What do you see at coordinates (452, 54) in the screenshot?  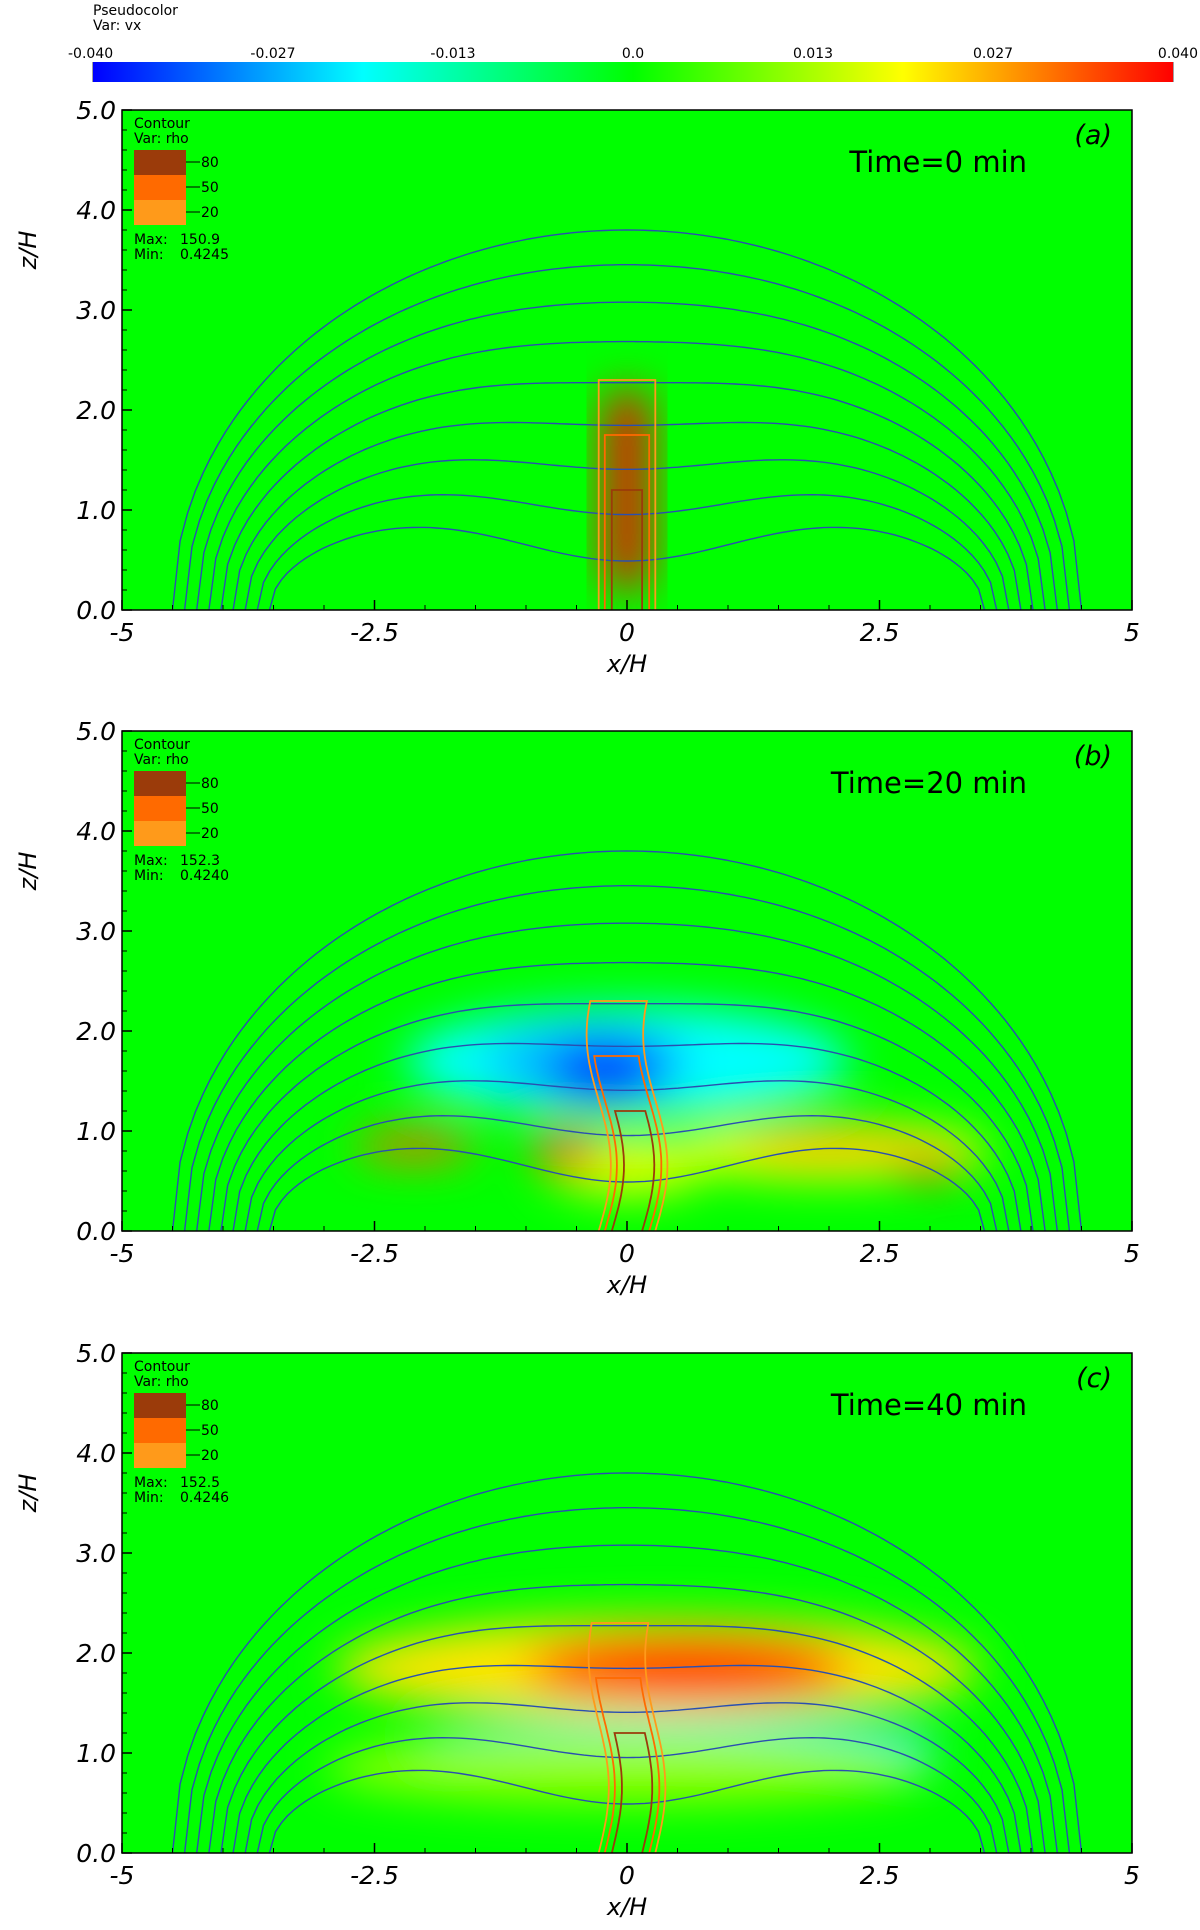 I see `colorbar-tick-label: -0.013` at bounding box center [452, 54].